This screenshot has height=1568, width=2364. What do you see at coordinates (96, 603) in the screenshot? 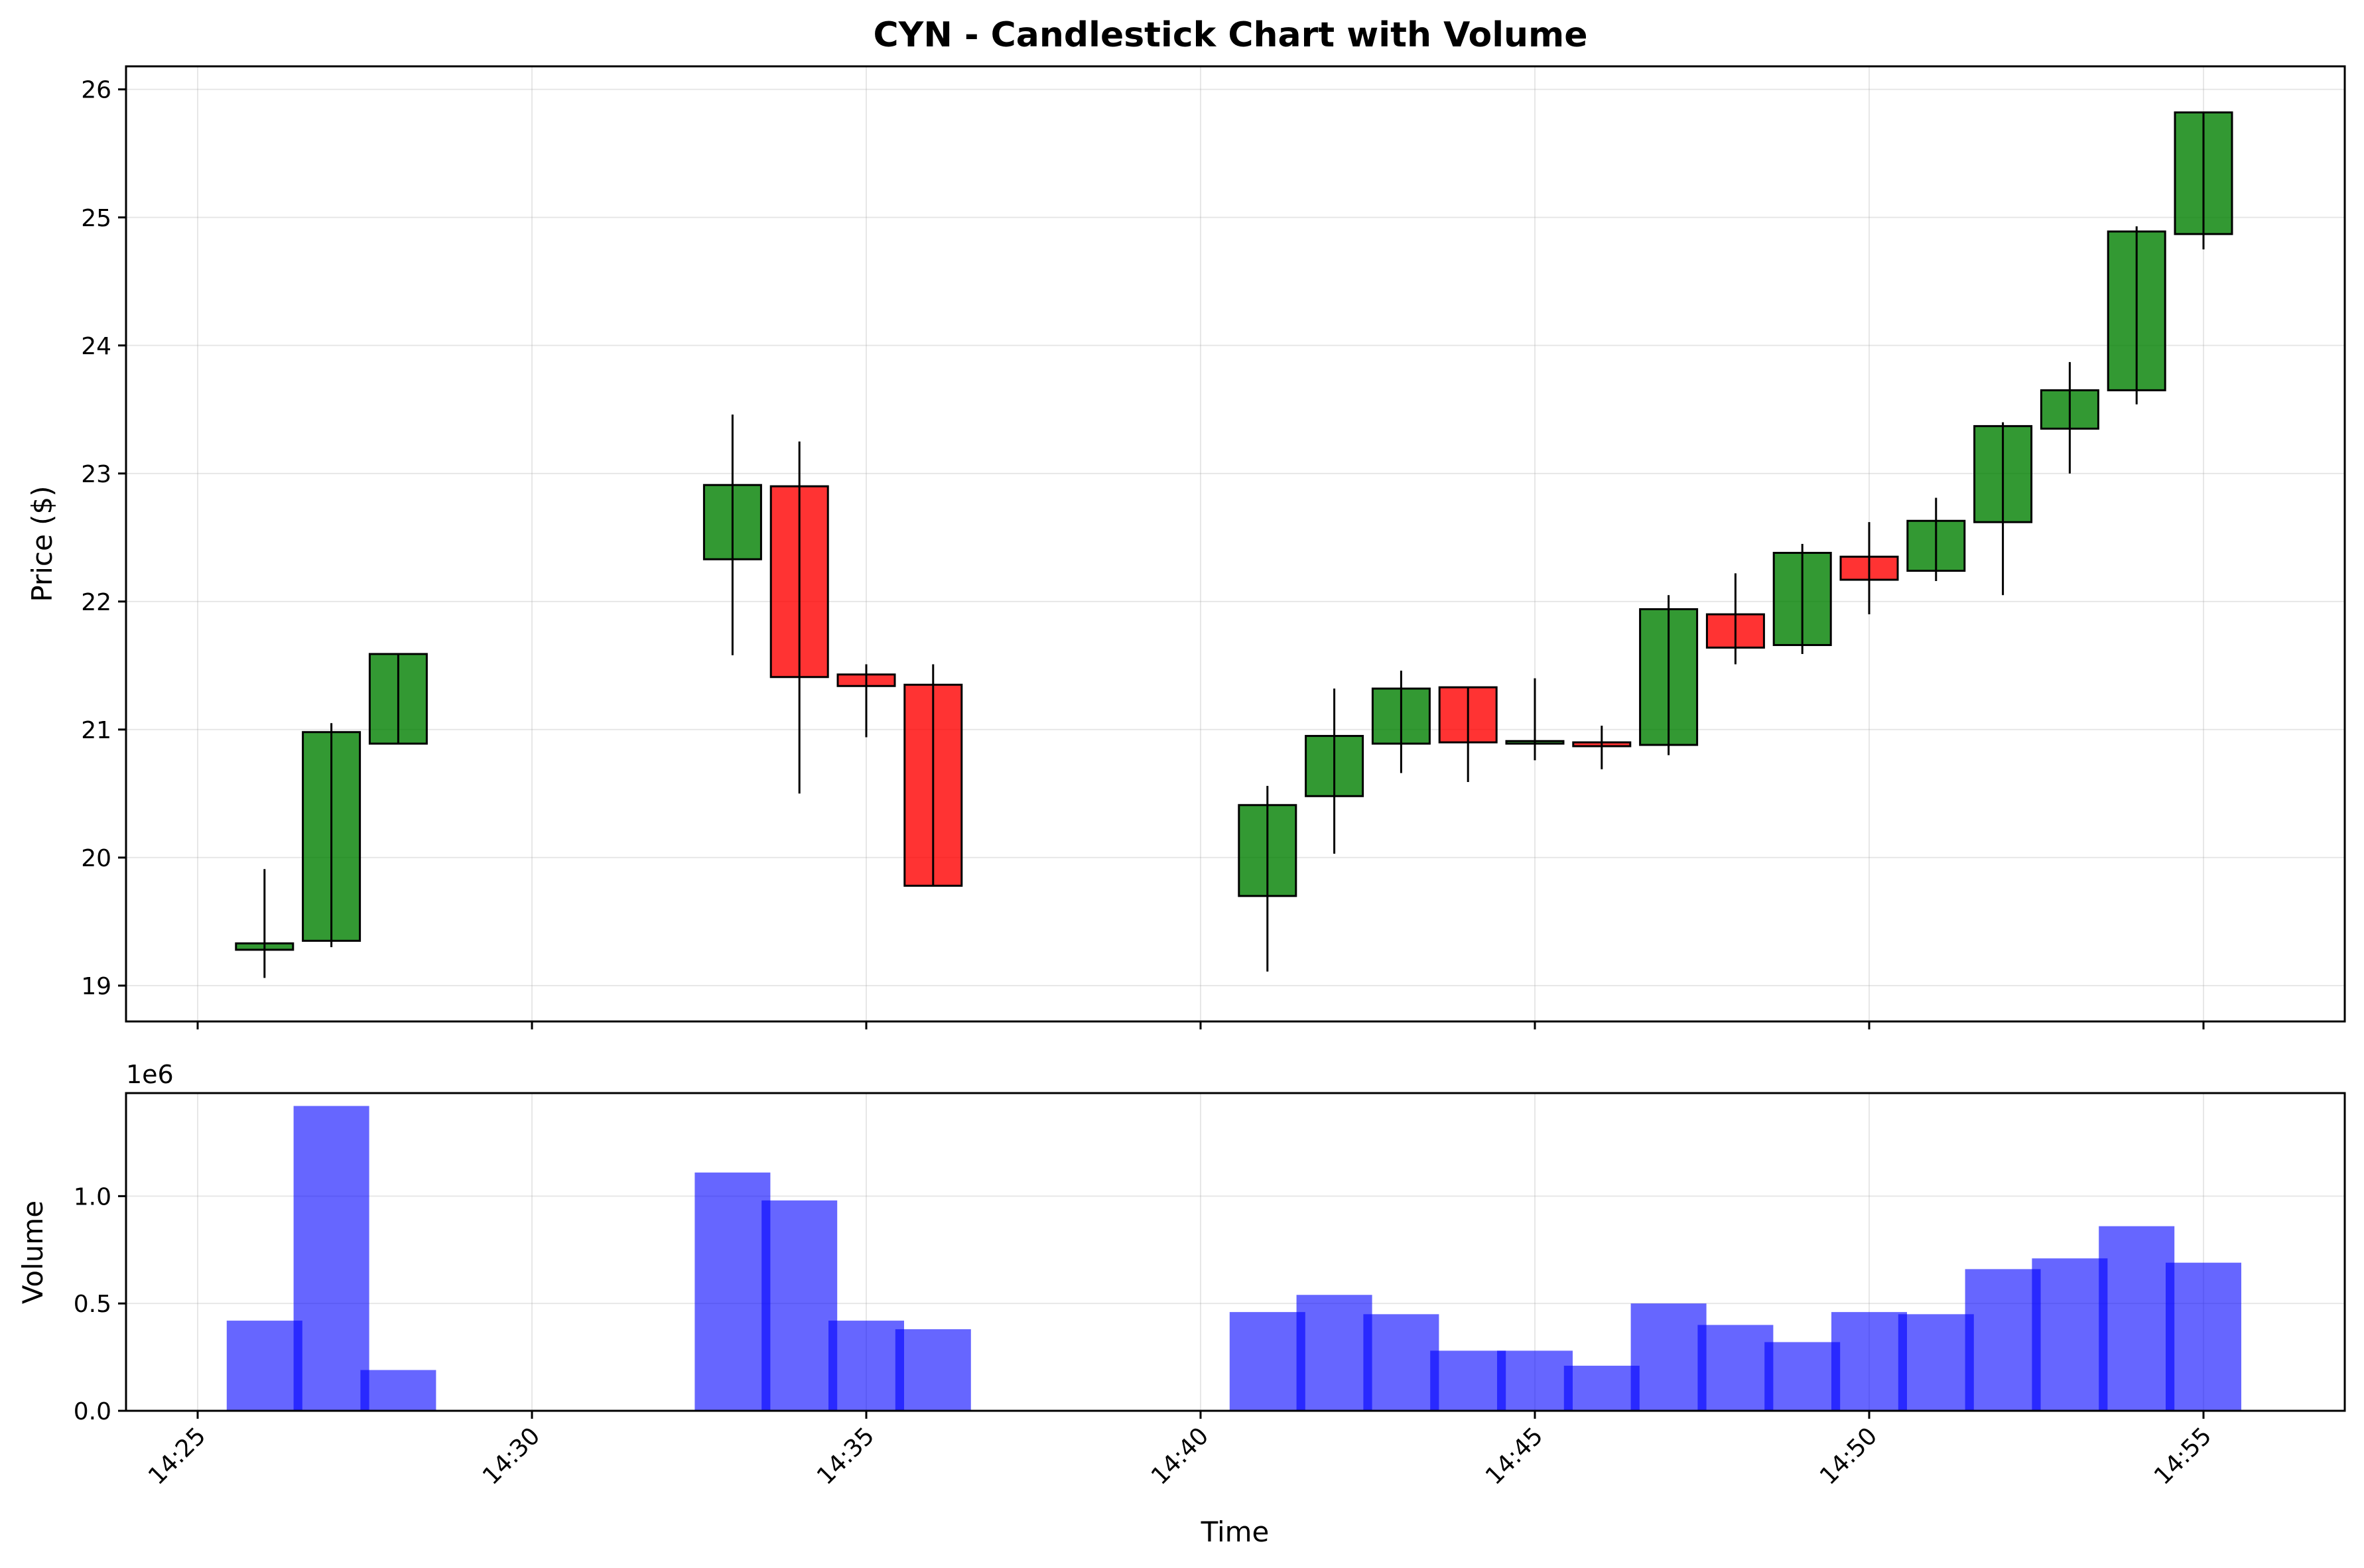
I see `price-y-tick-label: 22` at bounding box center [96, 603].